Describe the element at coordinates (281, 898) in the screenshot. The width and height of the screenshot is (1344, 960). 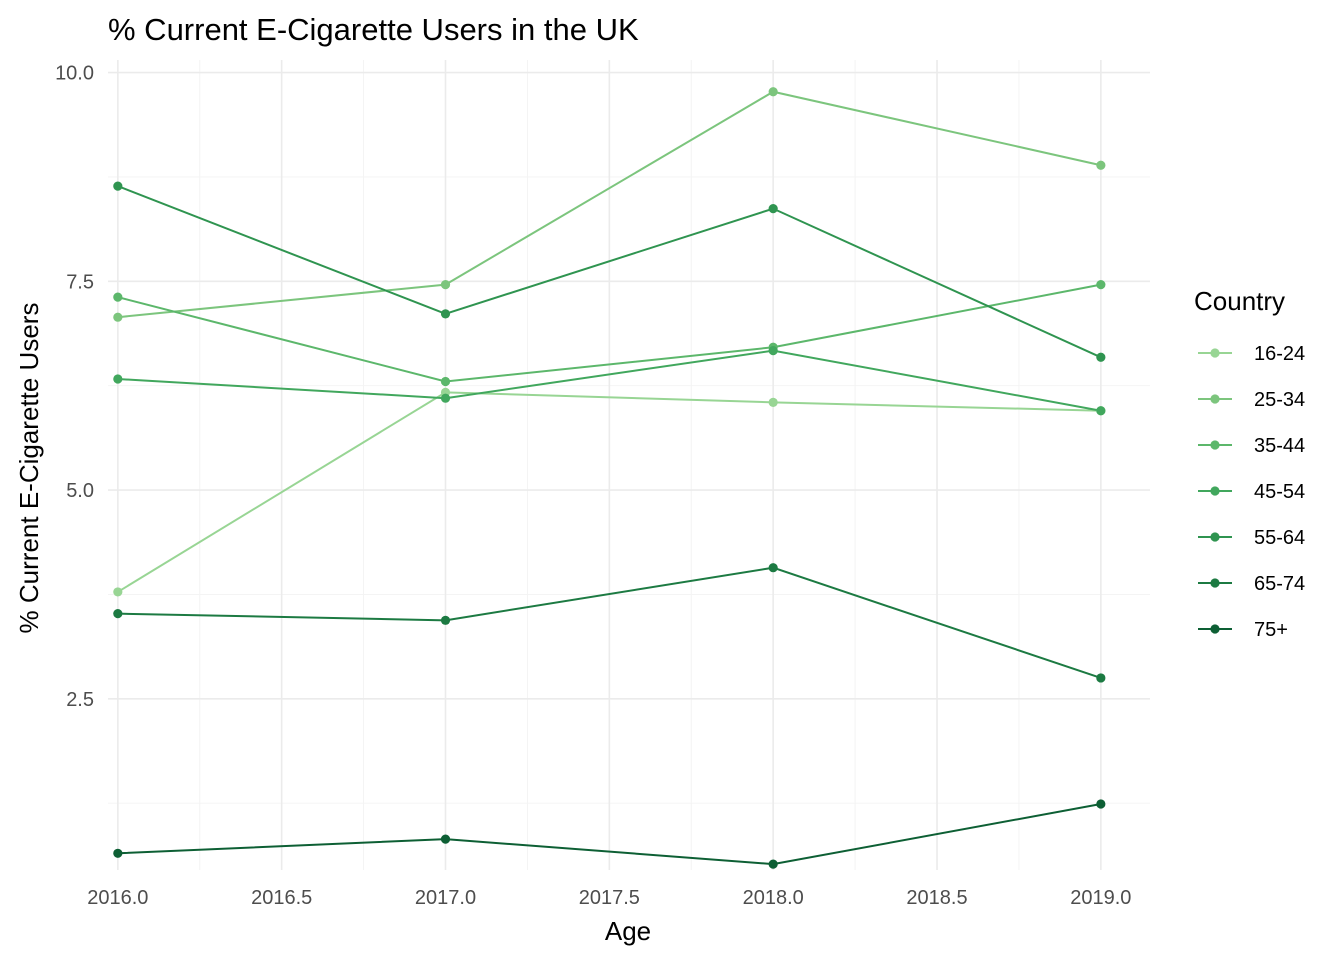
I see `x-tick-label: 2016.5` at that location.